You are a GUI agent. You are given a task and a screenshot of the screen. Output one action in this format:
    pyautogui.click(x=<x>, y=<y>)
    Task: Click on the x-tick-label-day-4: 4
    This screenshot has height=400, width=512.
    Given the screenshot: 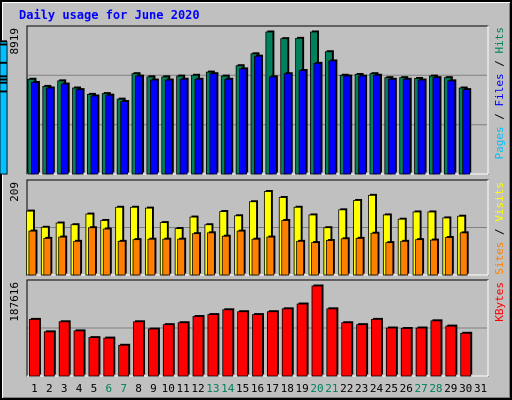 What is the action you would take?
    pyautogui.click(x=79, y=388)
    